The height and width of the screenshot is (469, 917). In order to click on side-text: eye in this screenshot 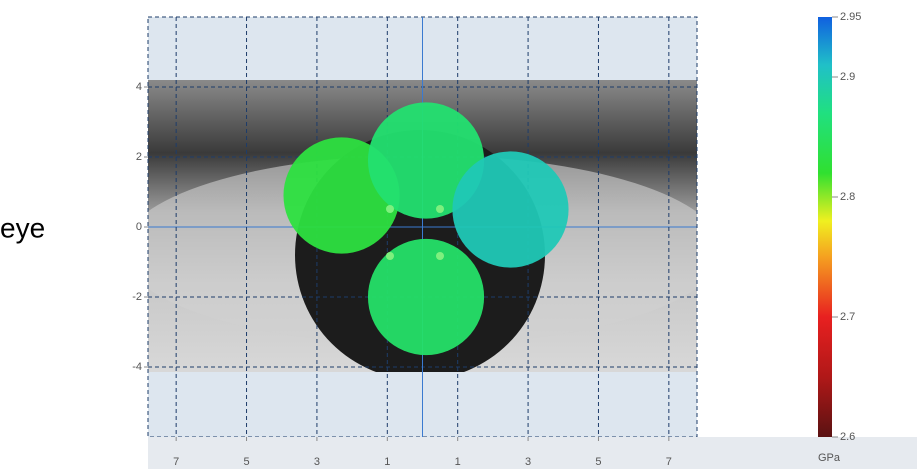, I will do `click(22, 227)`.